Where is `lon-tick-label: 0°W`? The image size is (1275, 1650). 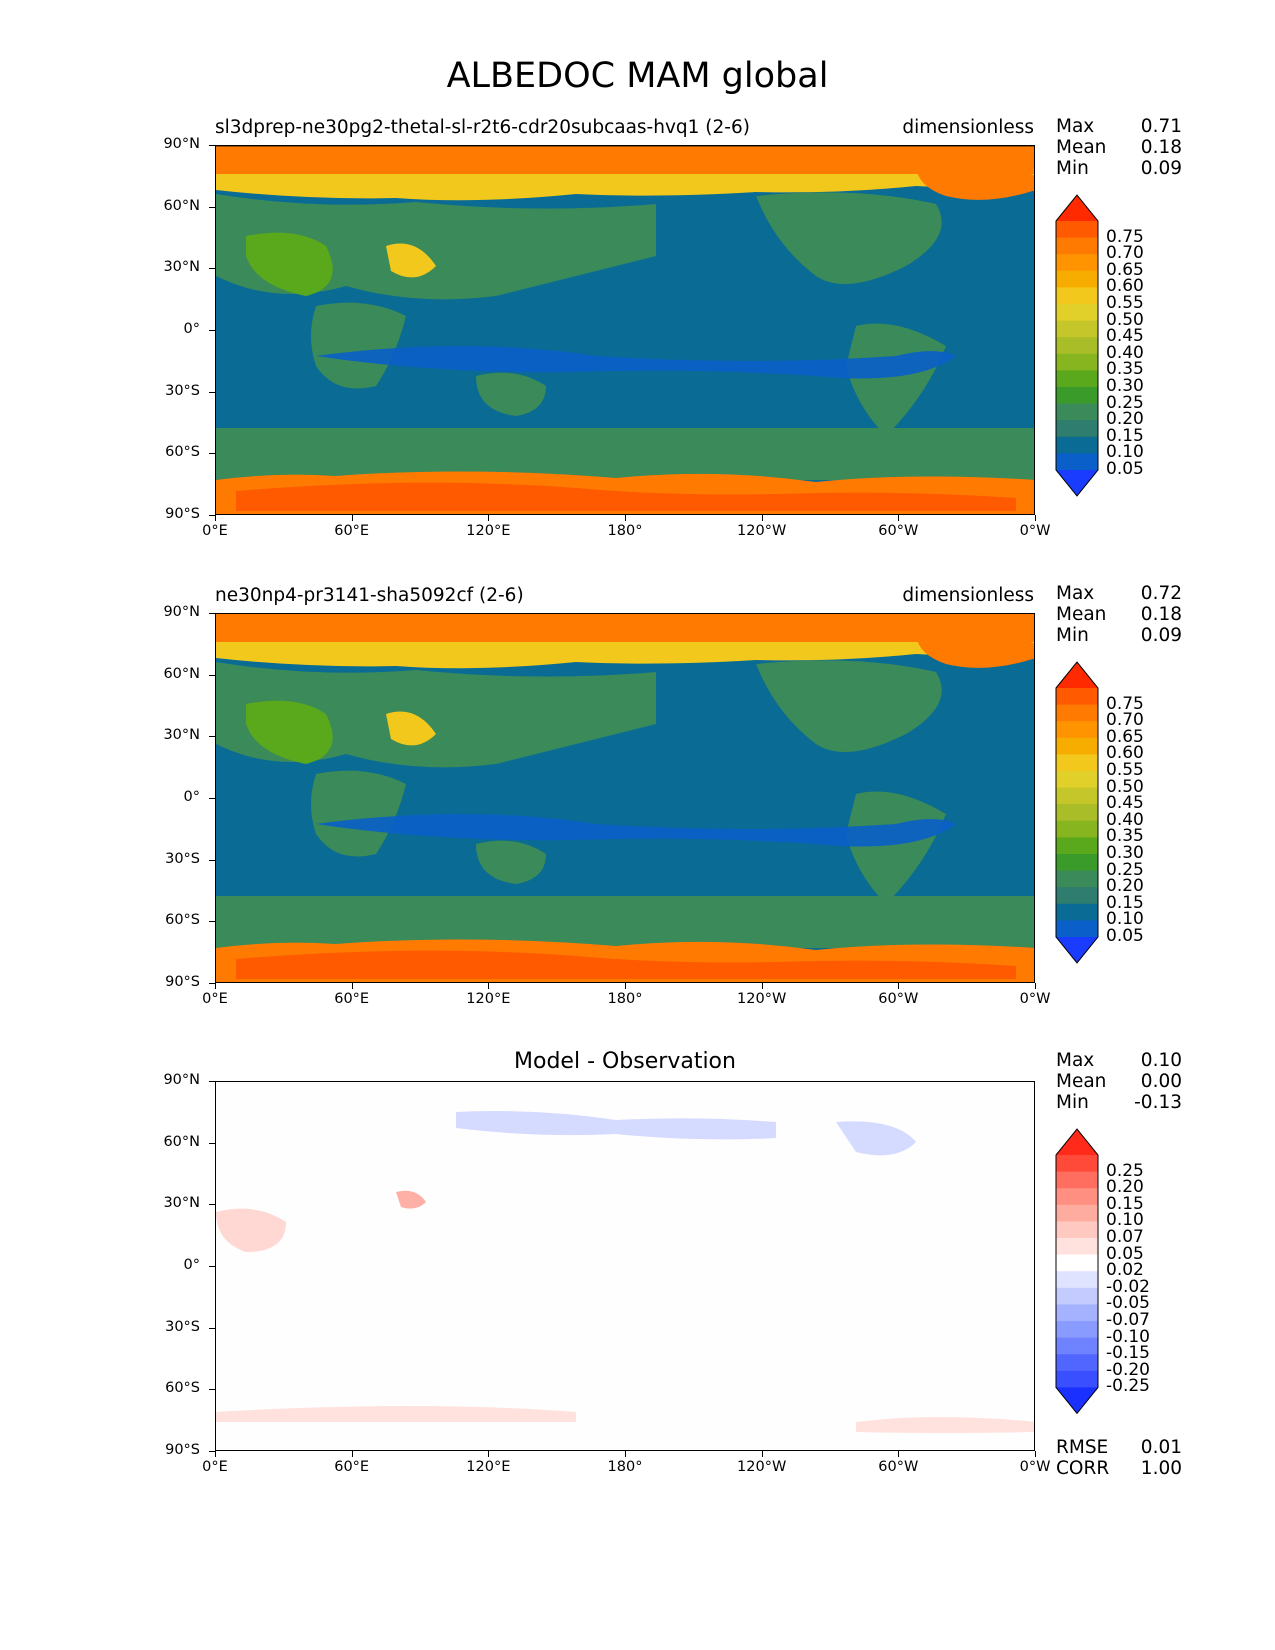 lon-tick-label: 0°W is located at coordinates (1035, 1467).